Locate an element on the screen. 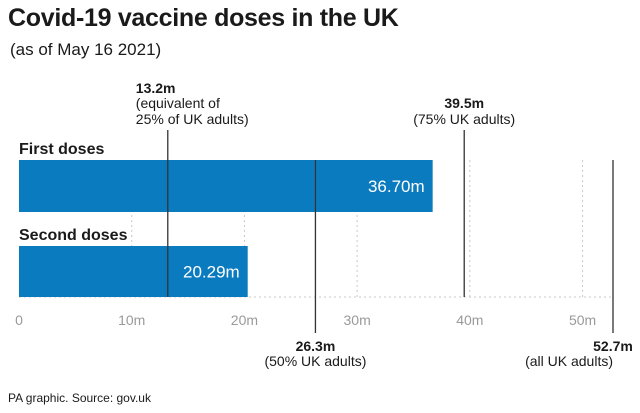 The width and height of the screenshot is (640, 413). bar-first-doses is located at coordinates (226, 186).